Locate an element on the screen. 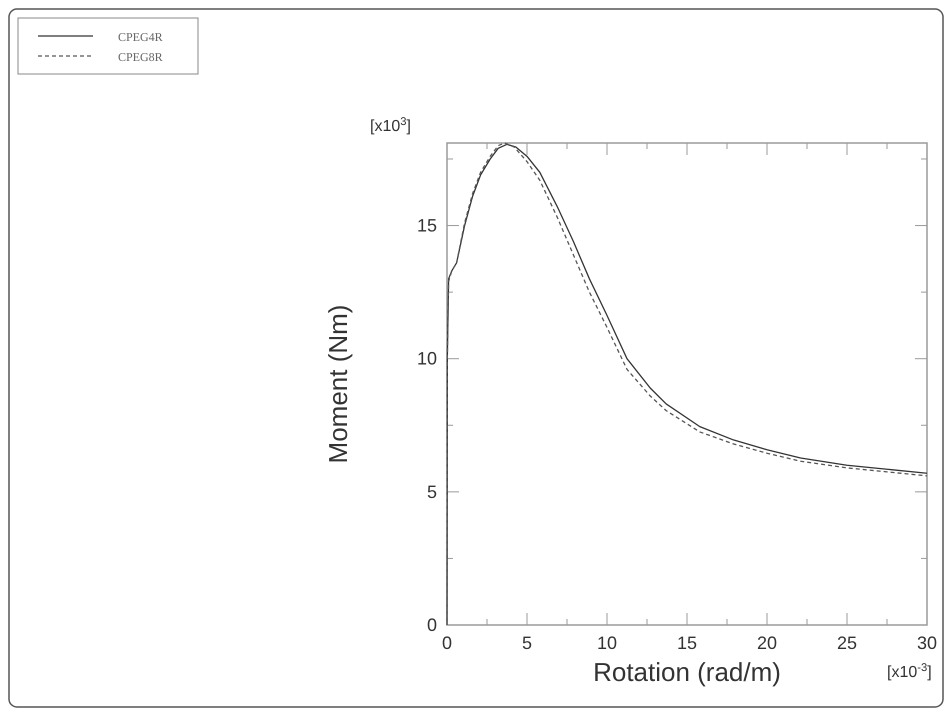 Image resolution: width=952 pixels, height=715 pixels. y-tick-label: 5 is located at coordinates (431, 492).